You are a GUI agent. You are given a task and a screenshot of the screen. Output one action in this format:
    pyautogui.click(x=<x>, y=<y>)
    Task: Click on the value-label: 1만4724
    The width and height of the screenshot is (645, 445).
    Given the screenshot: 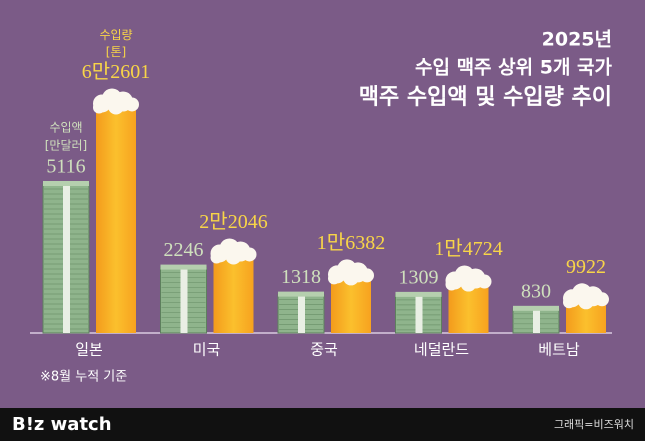 What is the action you would take?
    pyautogui.click(x=468, y=248)
    